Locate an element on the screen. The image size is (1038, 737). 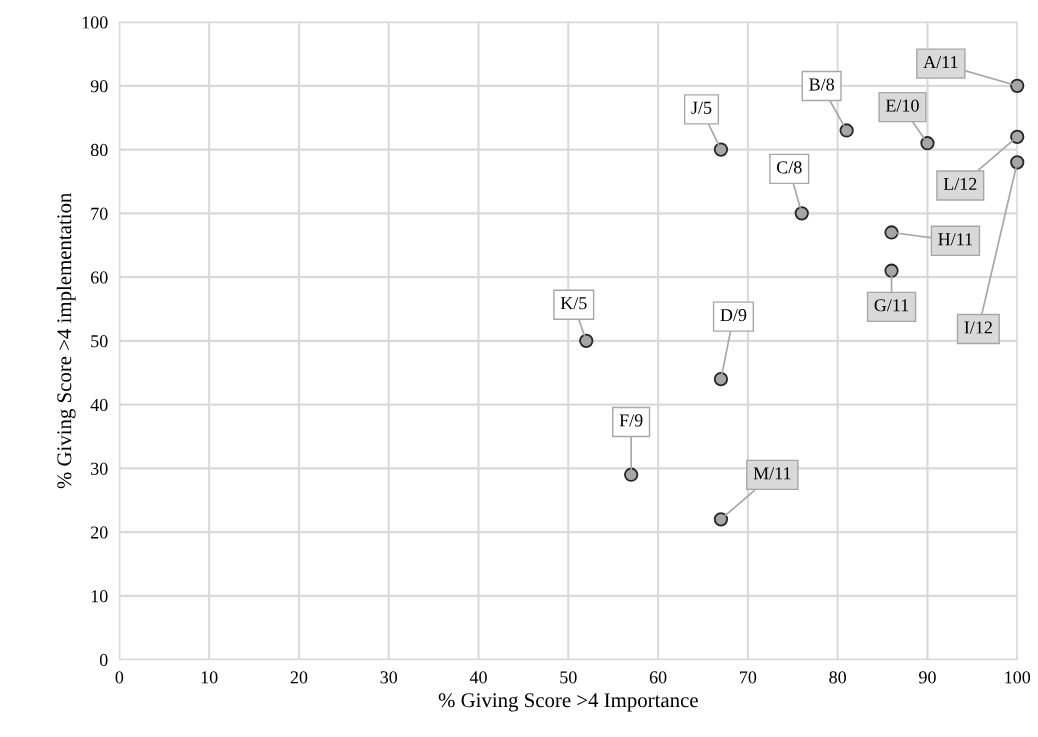
annotation: M/11 is located at coordinates (772, 473).